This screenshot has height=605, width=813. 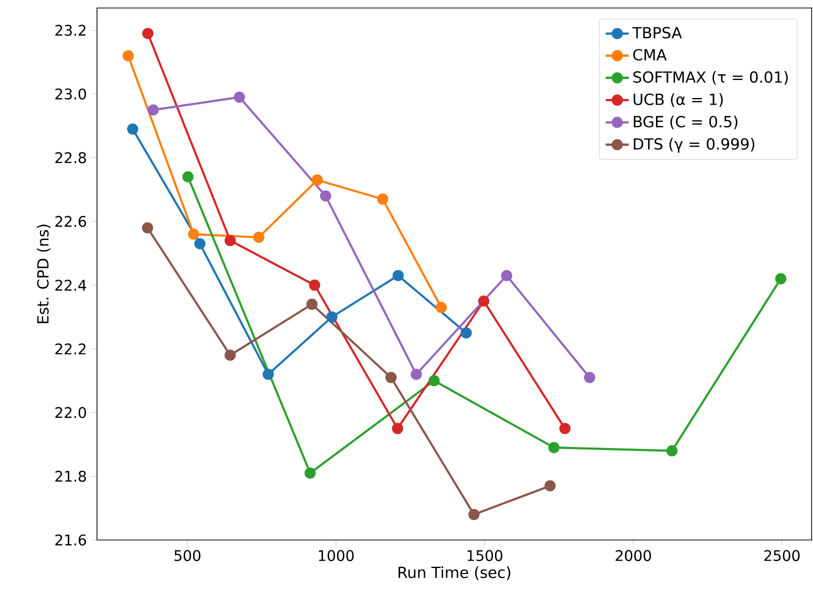 I want to click on x-tick-label: 1500, so click(x=485, y=556).